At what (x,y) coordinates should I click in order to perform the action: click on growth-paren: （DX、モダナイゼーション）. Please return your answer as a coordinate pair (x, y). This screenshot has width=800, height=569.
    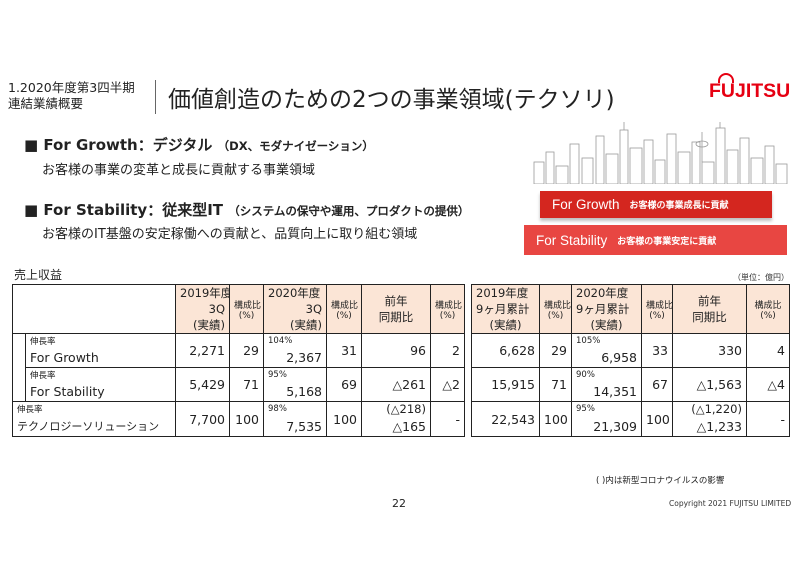
    Looking at the image, I should click on (295, 146).